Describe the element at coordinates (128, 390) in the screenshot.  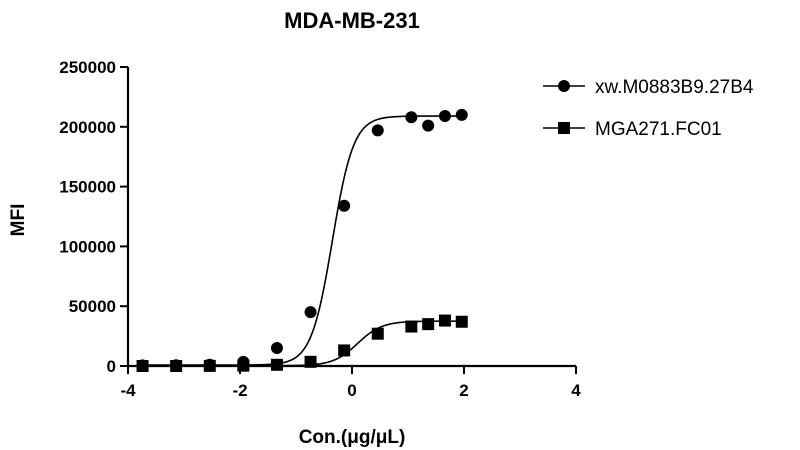
I see `x-tick-label: -4` at that location.